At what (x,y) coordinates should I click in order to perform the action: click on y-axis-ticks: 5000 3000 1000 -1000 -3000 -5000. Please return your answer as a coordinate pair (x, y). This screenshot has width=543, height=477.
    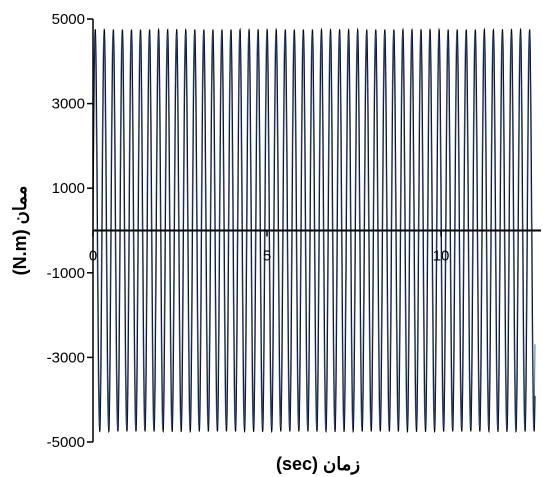
    Looking at the image, I should click on (70, 231).